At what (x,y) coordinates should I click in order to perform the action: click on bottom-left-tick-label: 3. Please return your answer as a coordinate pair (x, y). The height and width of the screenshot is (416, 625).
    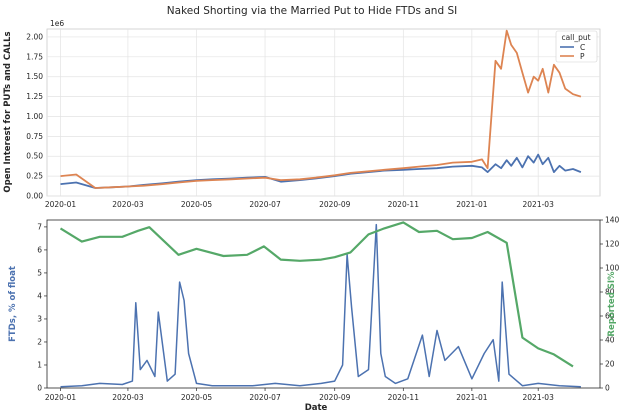
    Looking at the image, I should click on (39, 318).